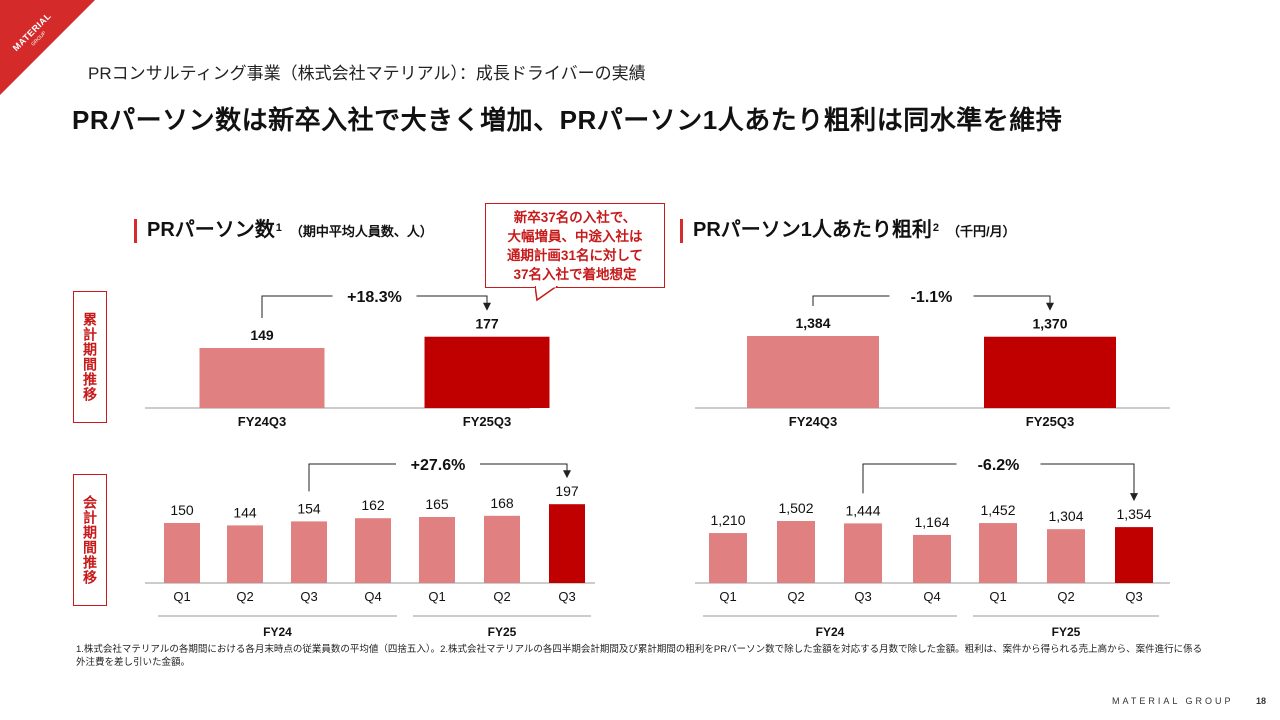  Describe the element at coordinates (1173, 701) in the screenshot. I see `footer-brand: MATERIAL GROUP` at that location.